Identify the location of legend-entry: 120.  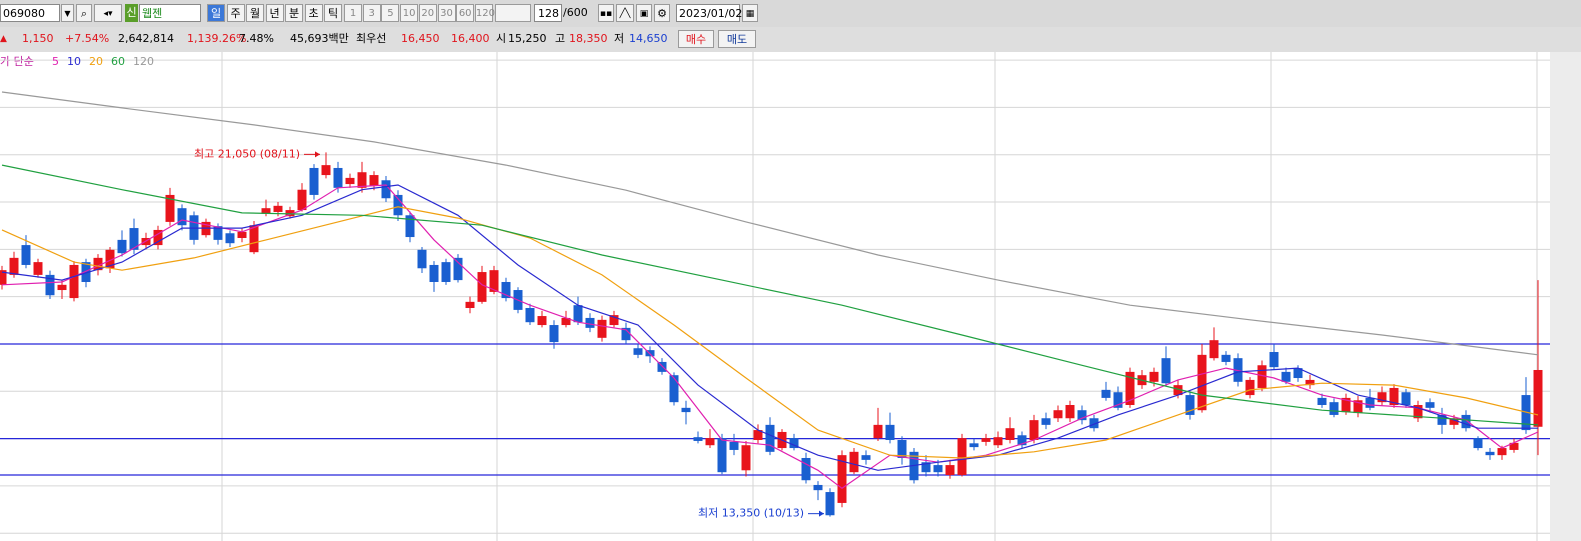
(143, 61).